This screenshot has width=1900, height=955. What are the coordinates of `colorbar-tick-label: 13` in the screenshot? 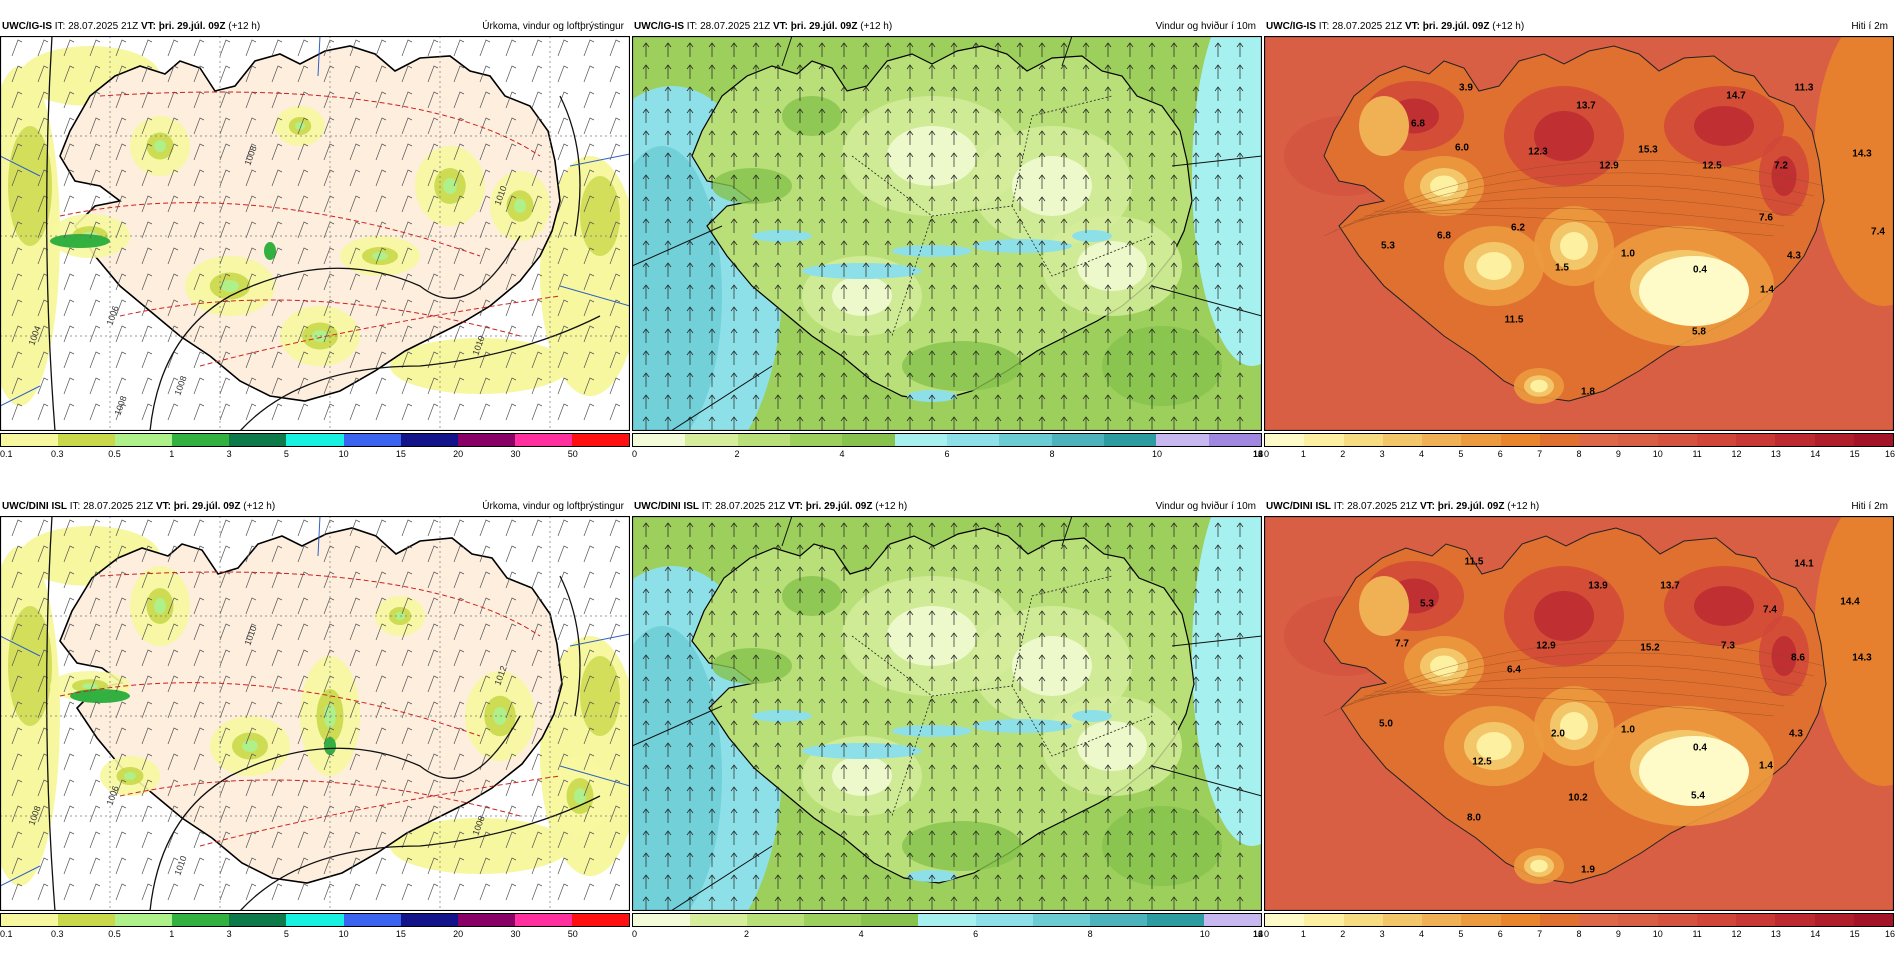 It's located at (1775, 934).